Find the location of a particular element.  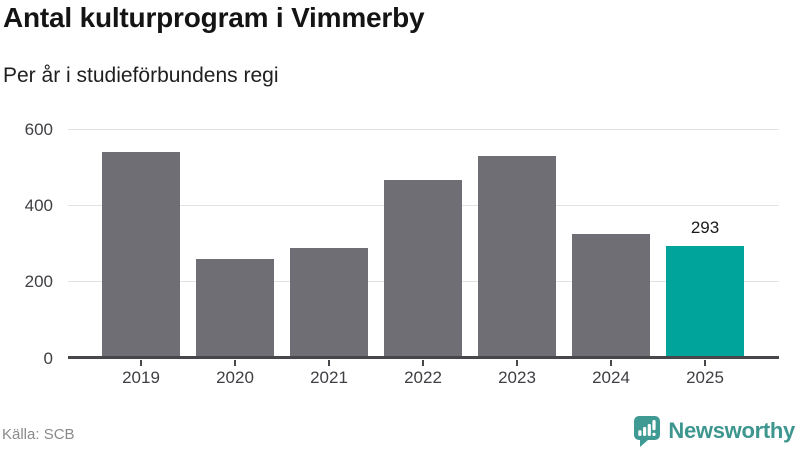

newsworthy-logo-icon is located at coordinates (647, 431).